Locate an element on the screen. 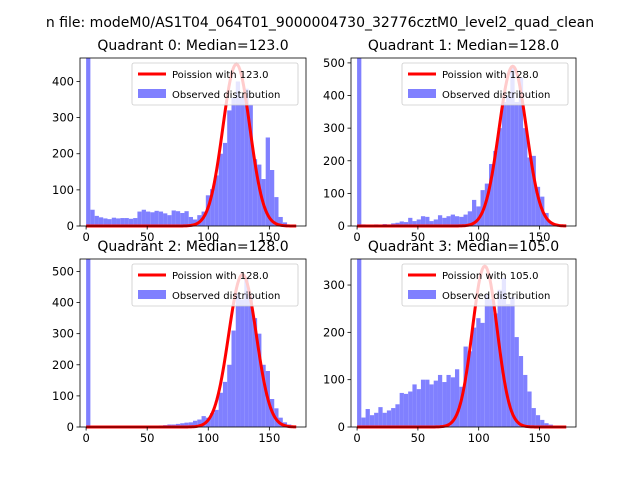 The width and height of the screenshot is (640, 480). panel-title: Quadrant 1: Median=128.0 is located at coordinates (463, 46).